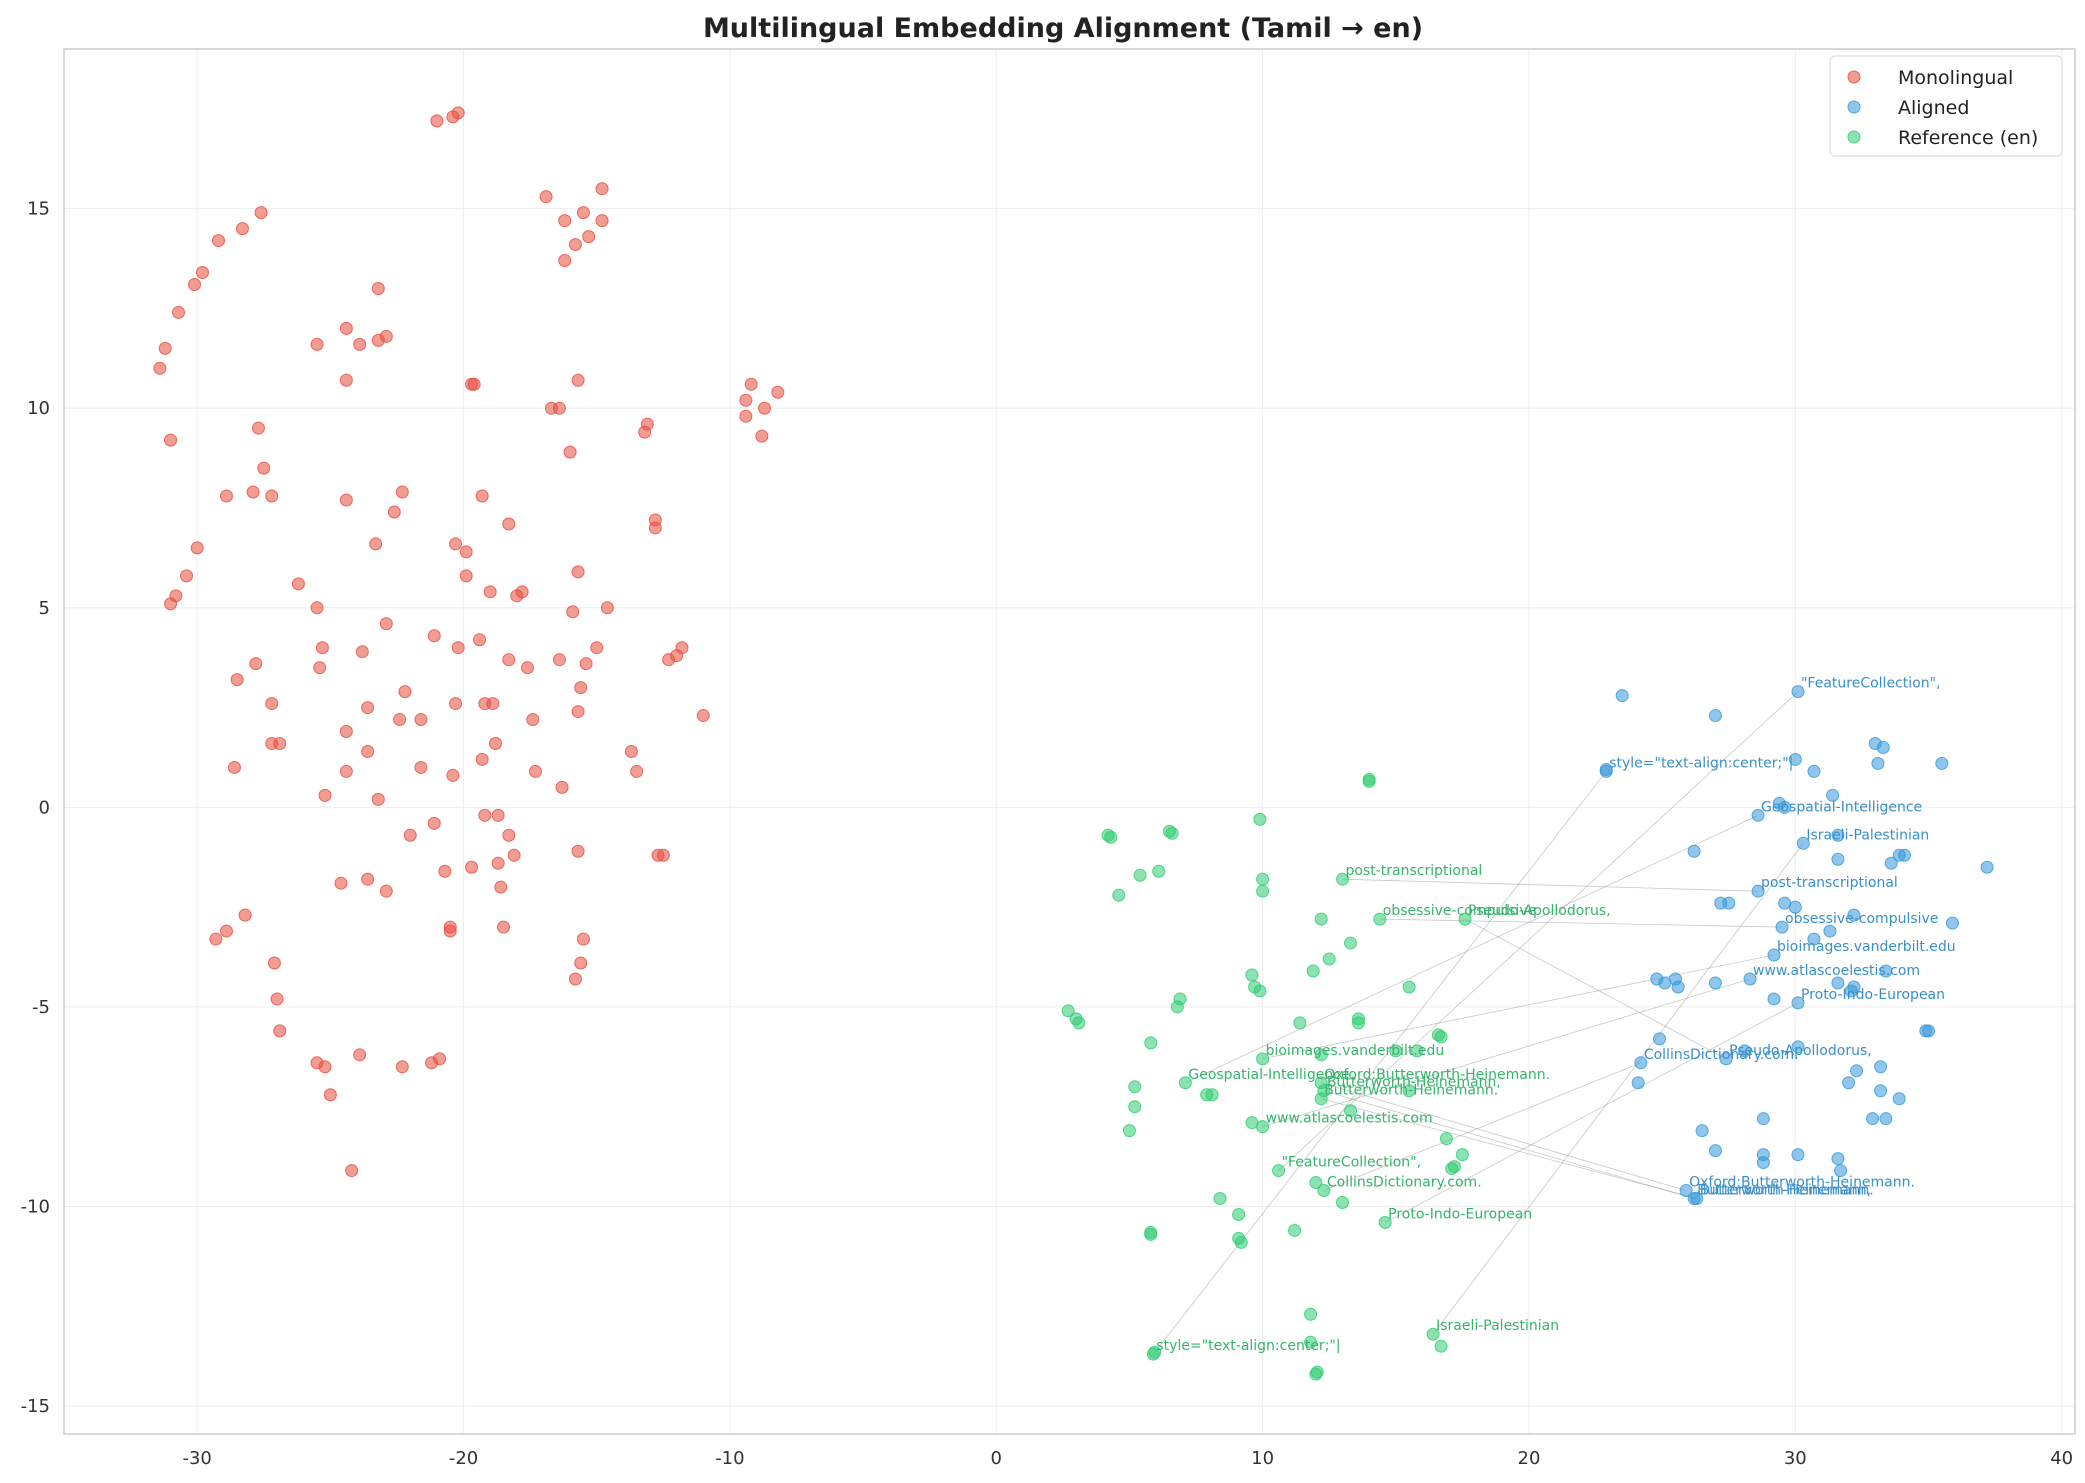  I want to click on point-annotation: Geospatial-Intelligence, so click(1841, 807).